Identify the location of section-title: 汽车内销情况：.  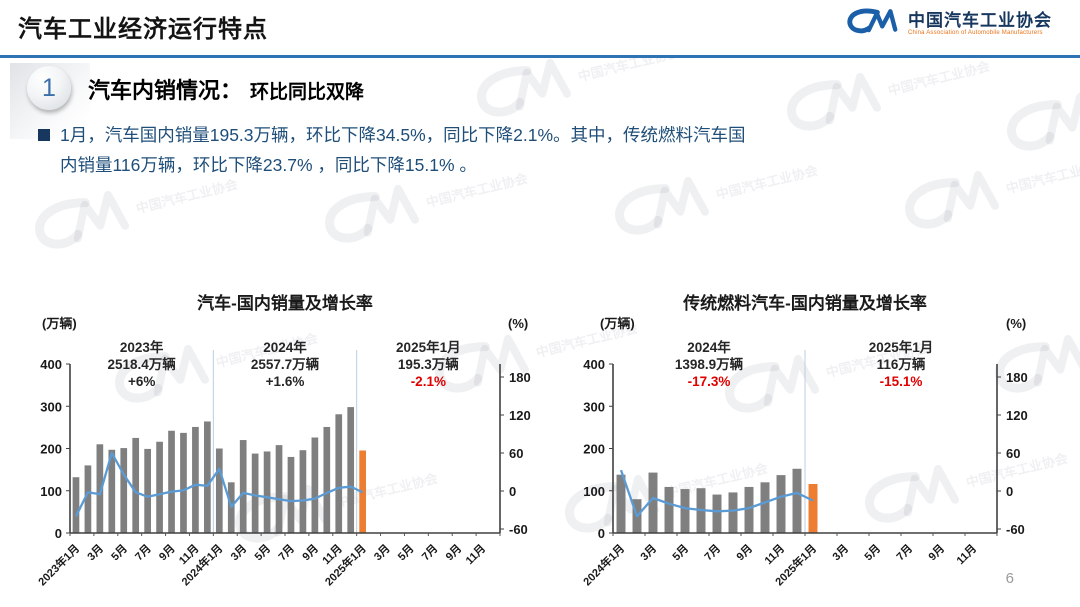
(165, 90).